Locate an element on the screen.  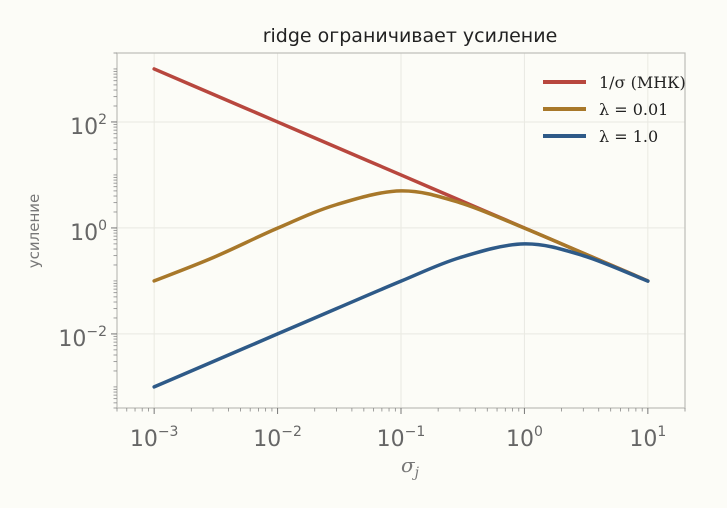
legend-label-1: 1/σ (МНК) is located at coordinates (642, 82).